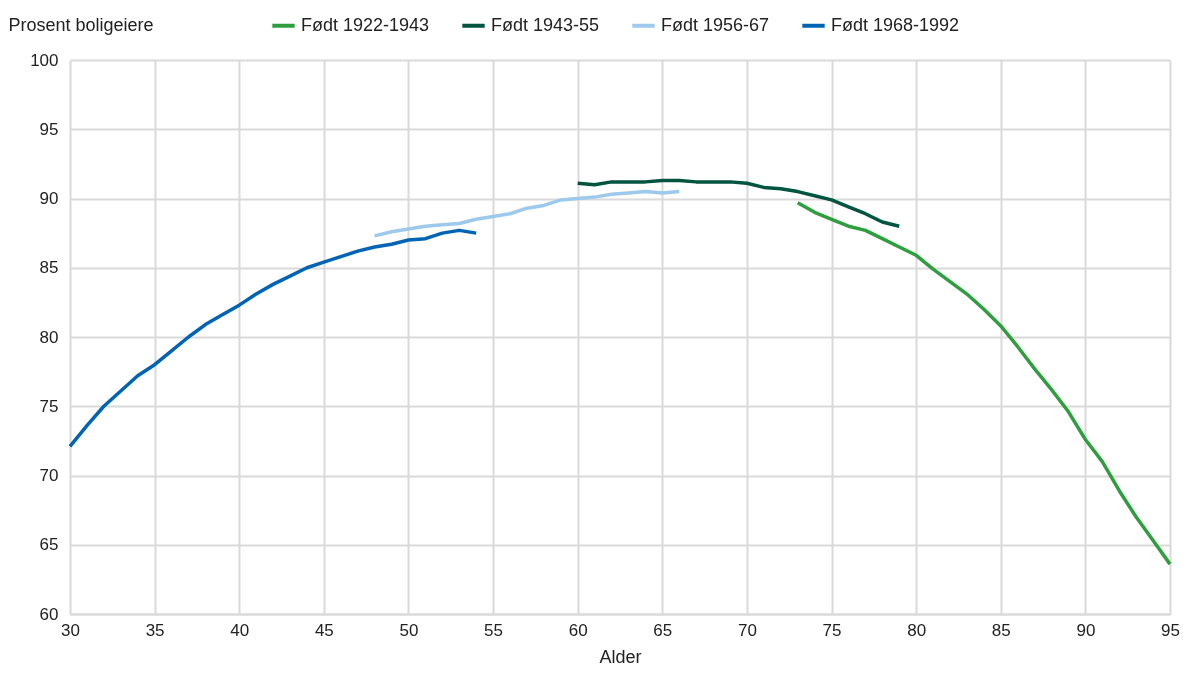 The width and height of the screenshot is (1183, 691). What do you see at coordinates (49, 406) in the screenshot?
I see `y-tick-label: 75` at bounding box center [49, 406].